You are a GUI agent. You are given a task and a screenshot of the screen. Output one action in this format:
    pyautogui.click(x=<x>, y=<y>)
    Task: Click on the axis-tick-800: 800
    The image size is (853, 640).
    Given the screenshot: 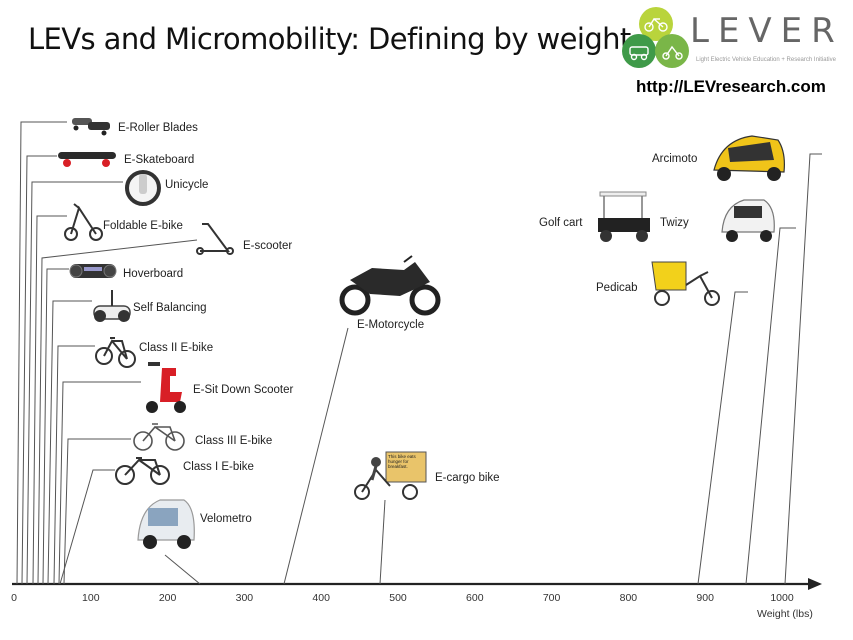 What is the action you would take?
    pyautogui.click(x=629, y=598)
    